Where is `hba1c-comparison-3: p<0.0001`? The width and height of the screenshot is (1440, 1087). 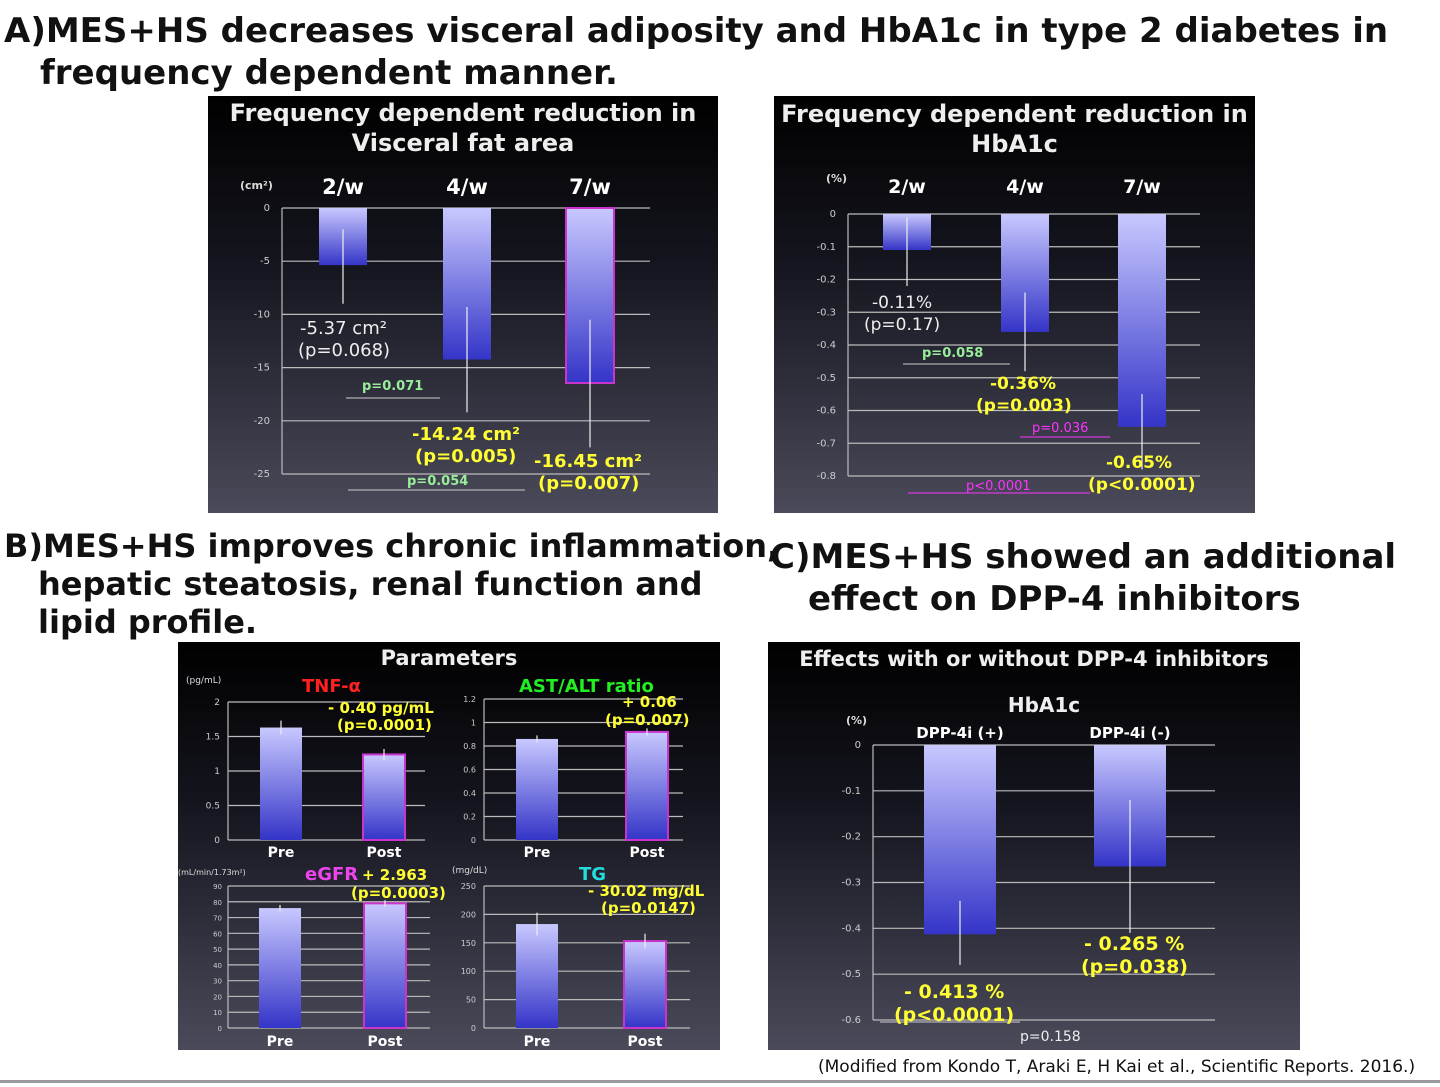
hba1c-comparison-3: p<0.0001 is located at coordinates (998, 486).